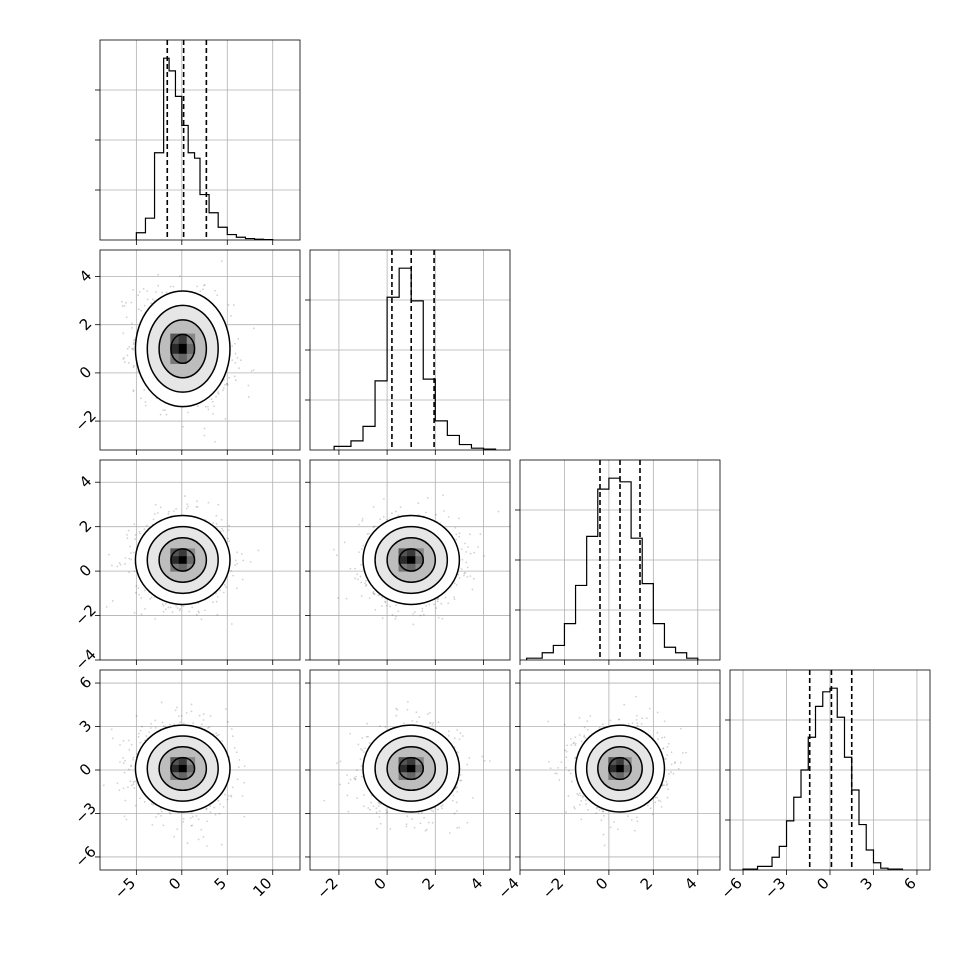  I want to click on histogram-step-line, so click(415, 358).